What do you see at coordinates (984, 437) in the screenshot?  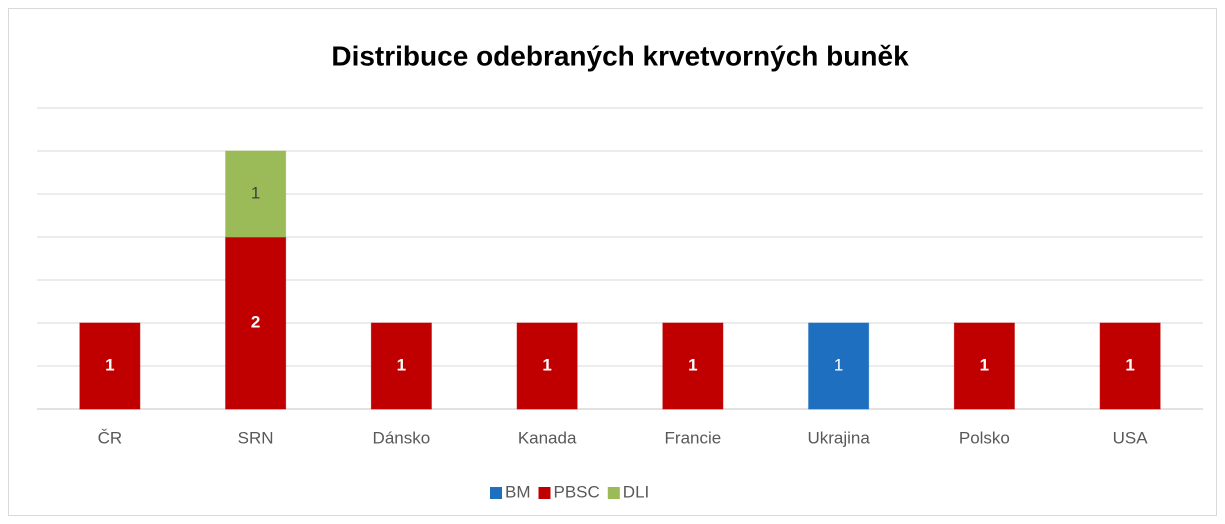 I see `x-tick-label: Polsko` at bounding box center [984, 437].